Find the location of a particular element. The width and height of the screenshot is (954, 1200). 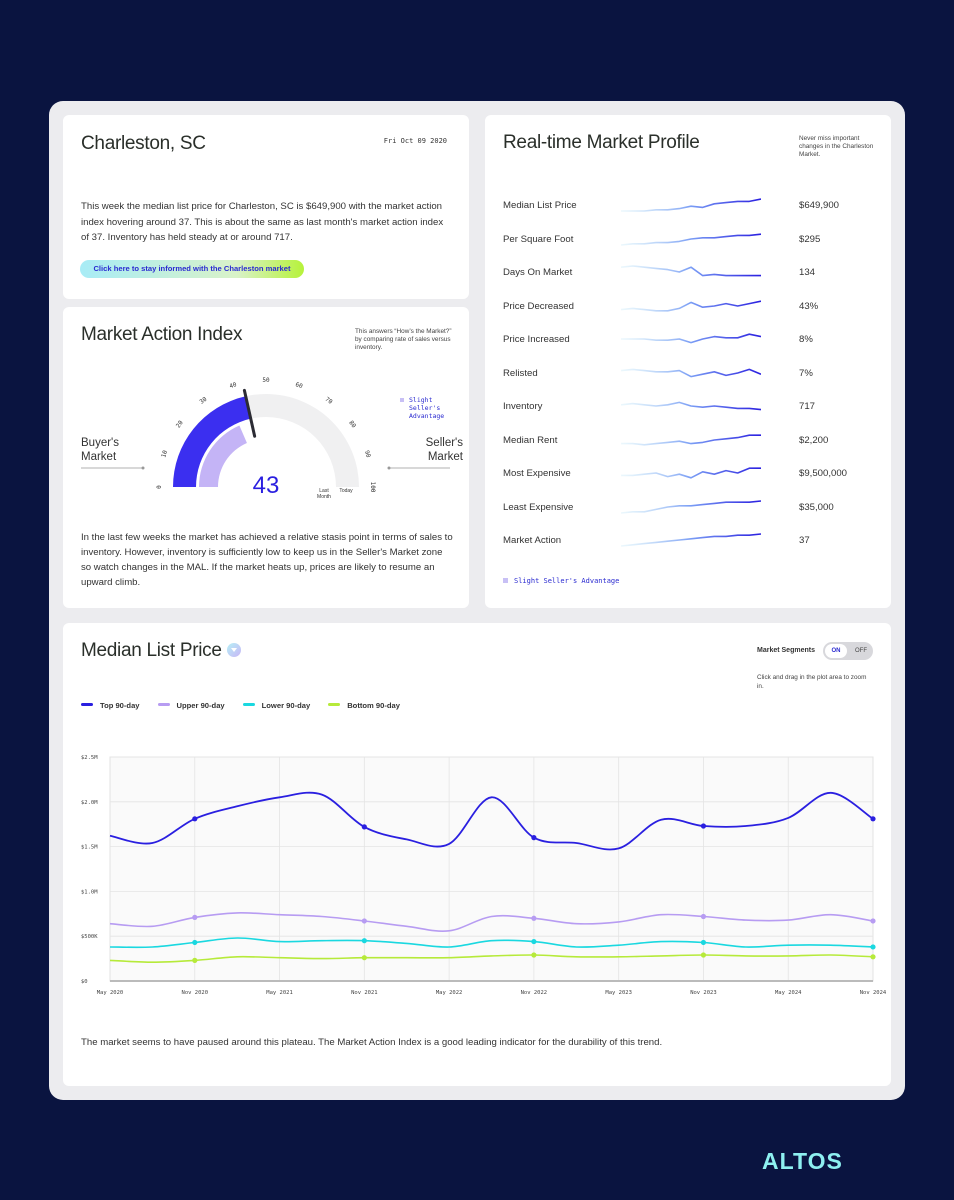

profile-row: Price Increased 8% is located at coordinates (688, 339).